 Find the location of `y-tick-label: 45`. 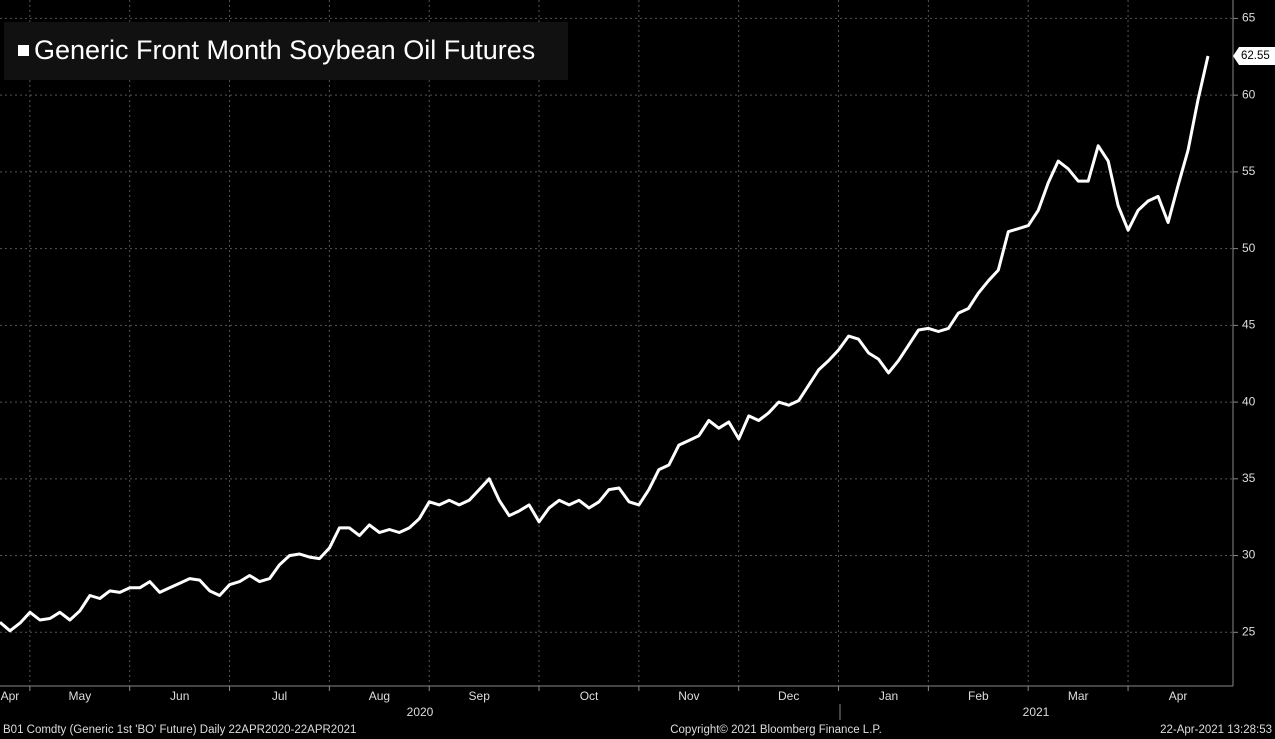

y-tick-label: 45 is located at coordinates (1249, 325).